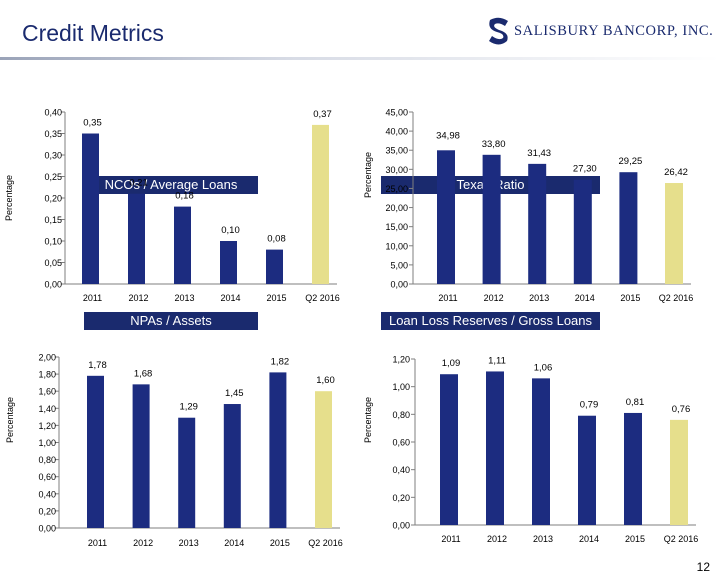 Image resolution: width=720 pixels, height=576 pixels. Describe the element at coordinates (585, 298) in the screenshot. I see `texas-category-label: 2014` at that location.